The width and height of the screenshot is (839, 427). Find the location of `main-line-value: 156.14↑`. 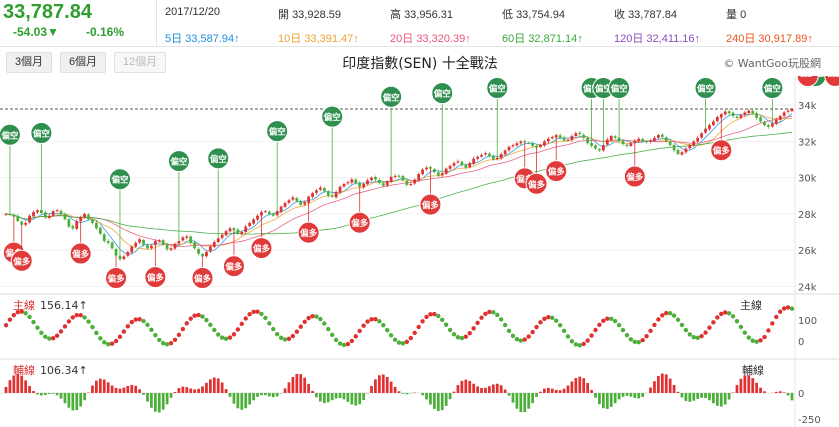

main-line-value: 156.14↑ is located at coordinates (64, 305).